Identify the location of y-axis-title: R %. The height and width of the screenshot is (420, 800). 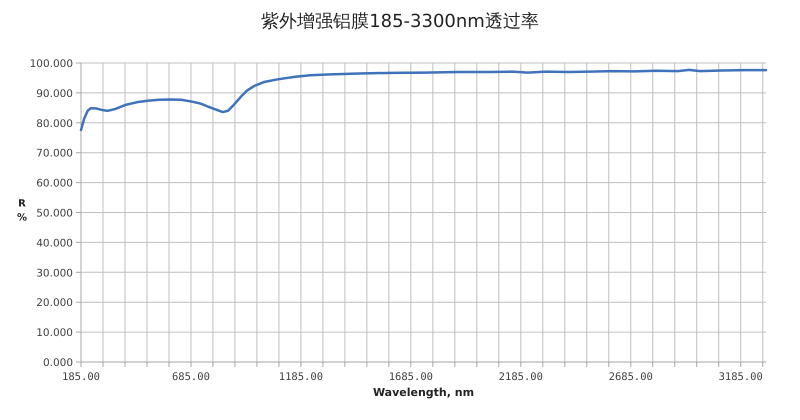
(22, 211).